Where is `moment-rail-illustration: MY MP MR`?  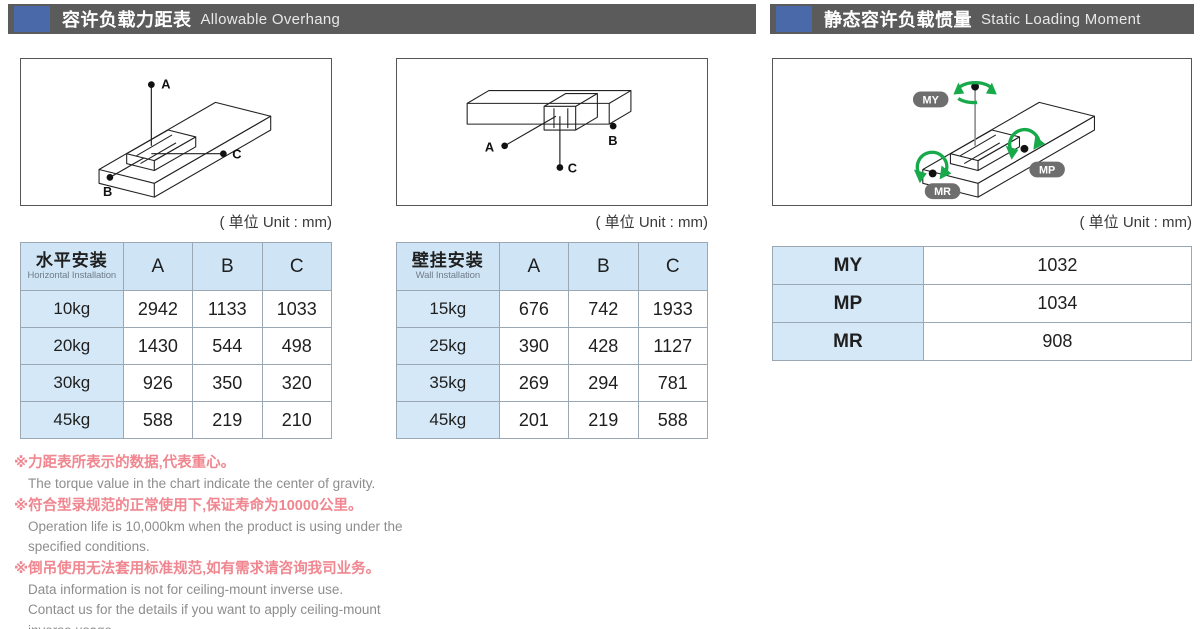
moment-rail-illustration: MY MP MR is located at coordinates (1004, 140).